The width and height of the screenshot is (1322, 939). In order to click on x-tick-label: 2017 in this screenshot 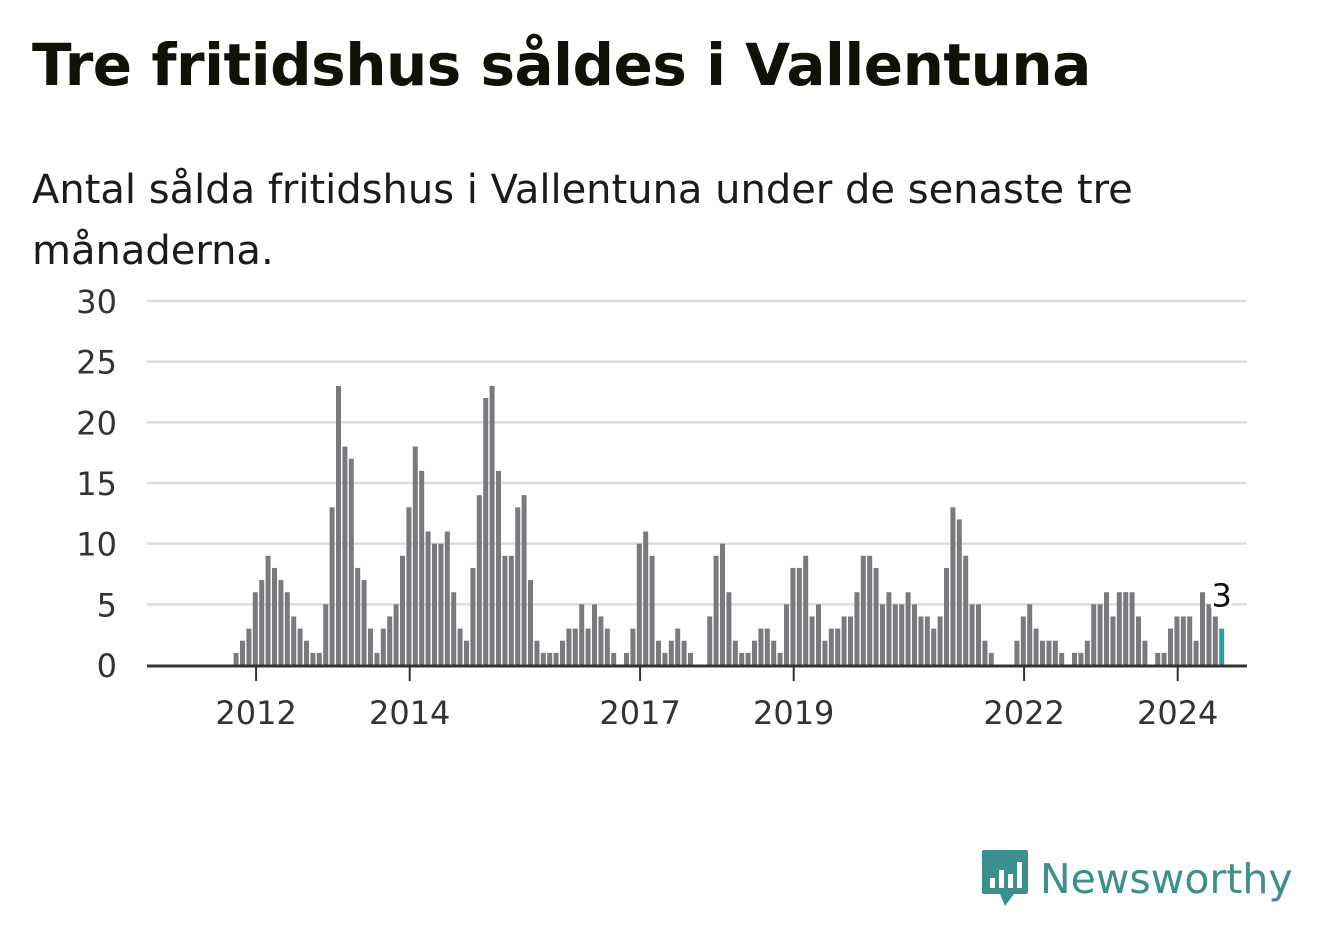, I will do `click(639, 713)`.